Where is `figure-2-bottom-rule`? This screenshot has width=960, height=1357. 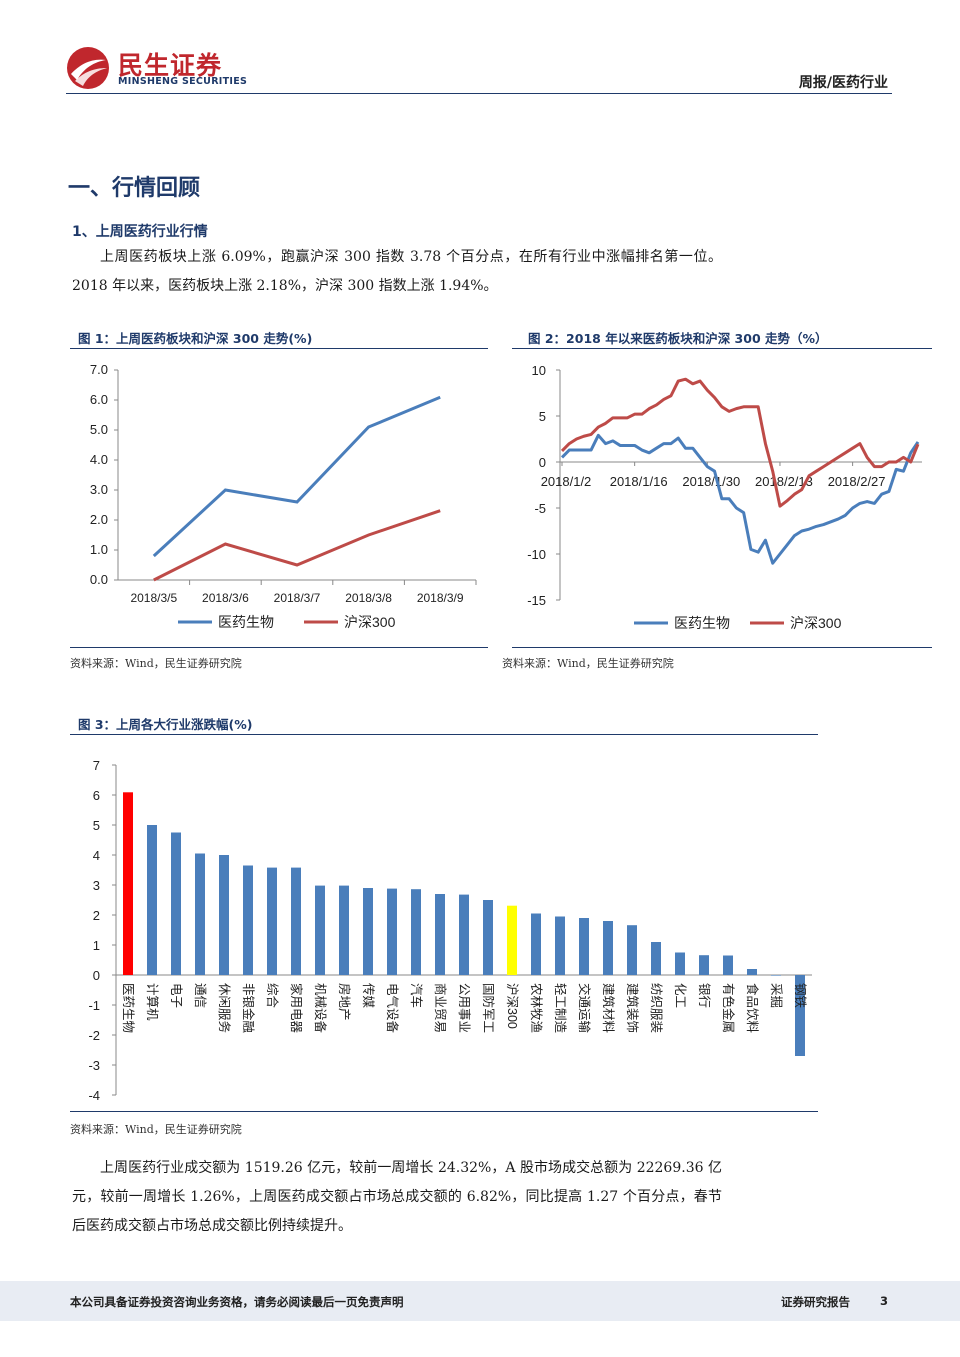
figure-2-bottom-rule is located at coordinates (722, 647).